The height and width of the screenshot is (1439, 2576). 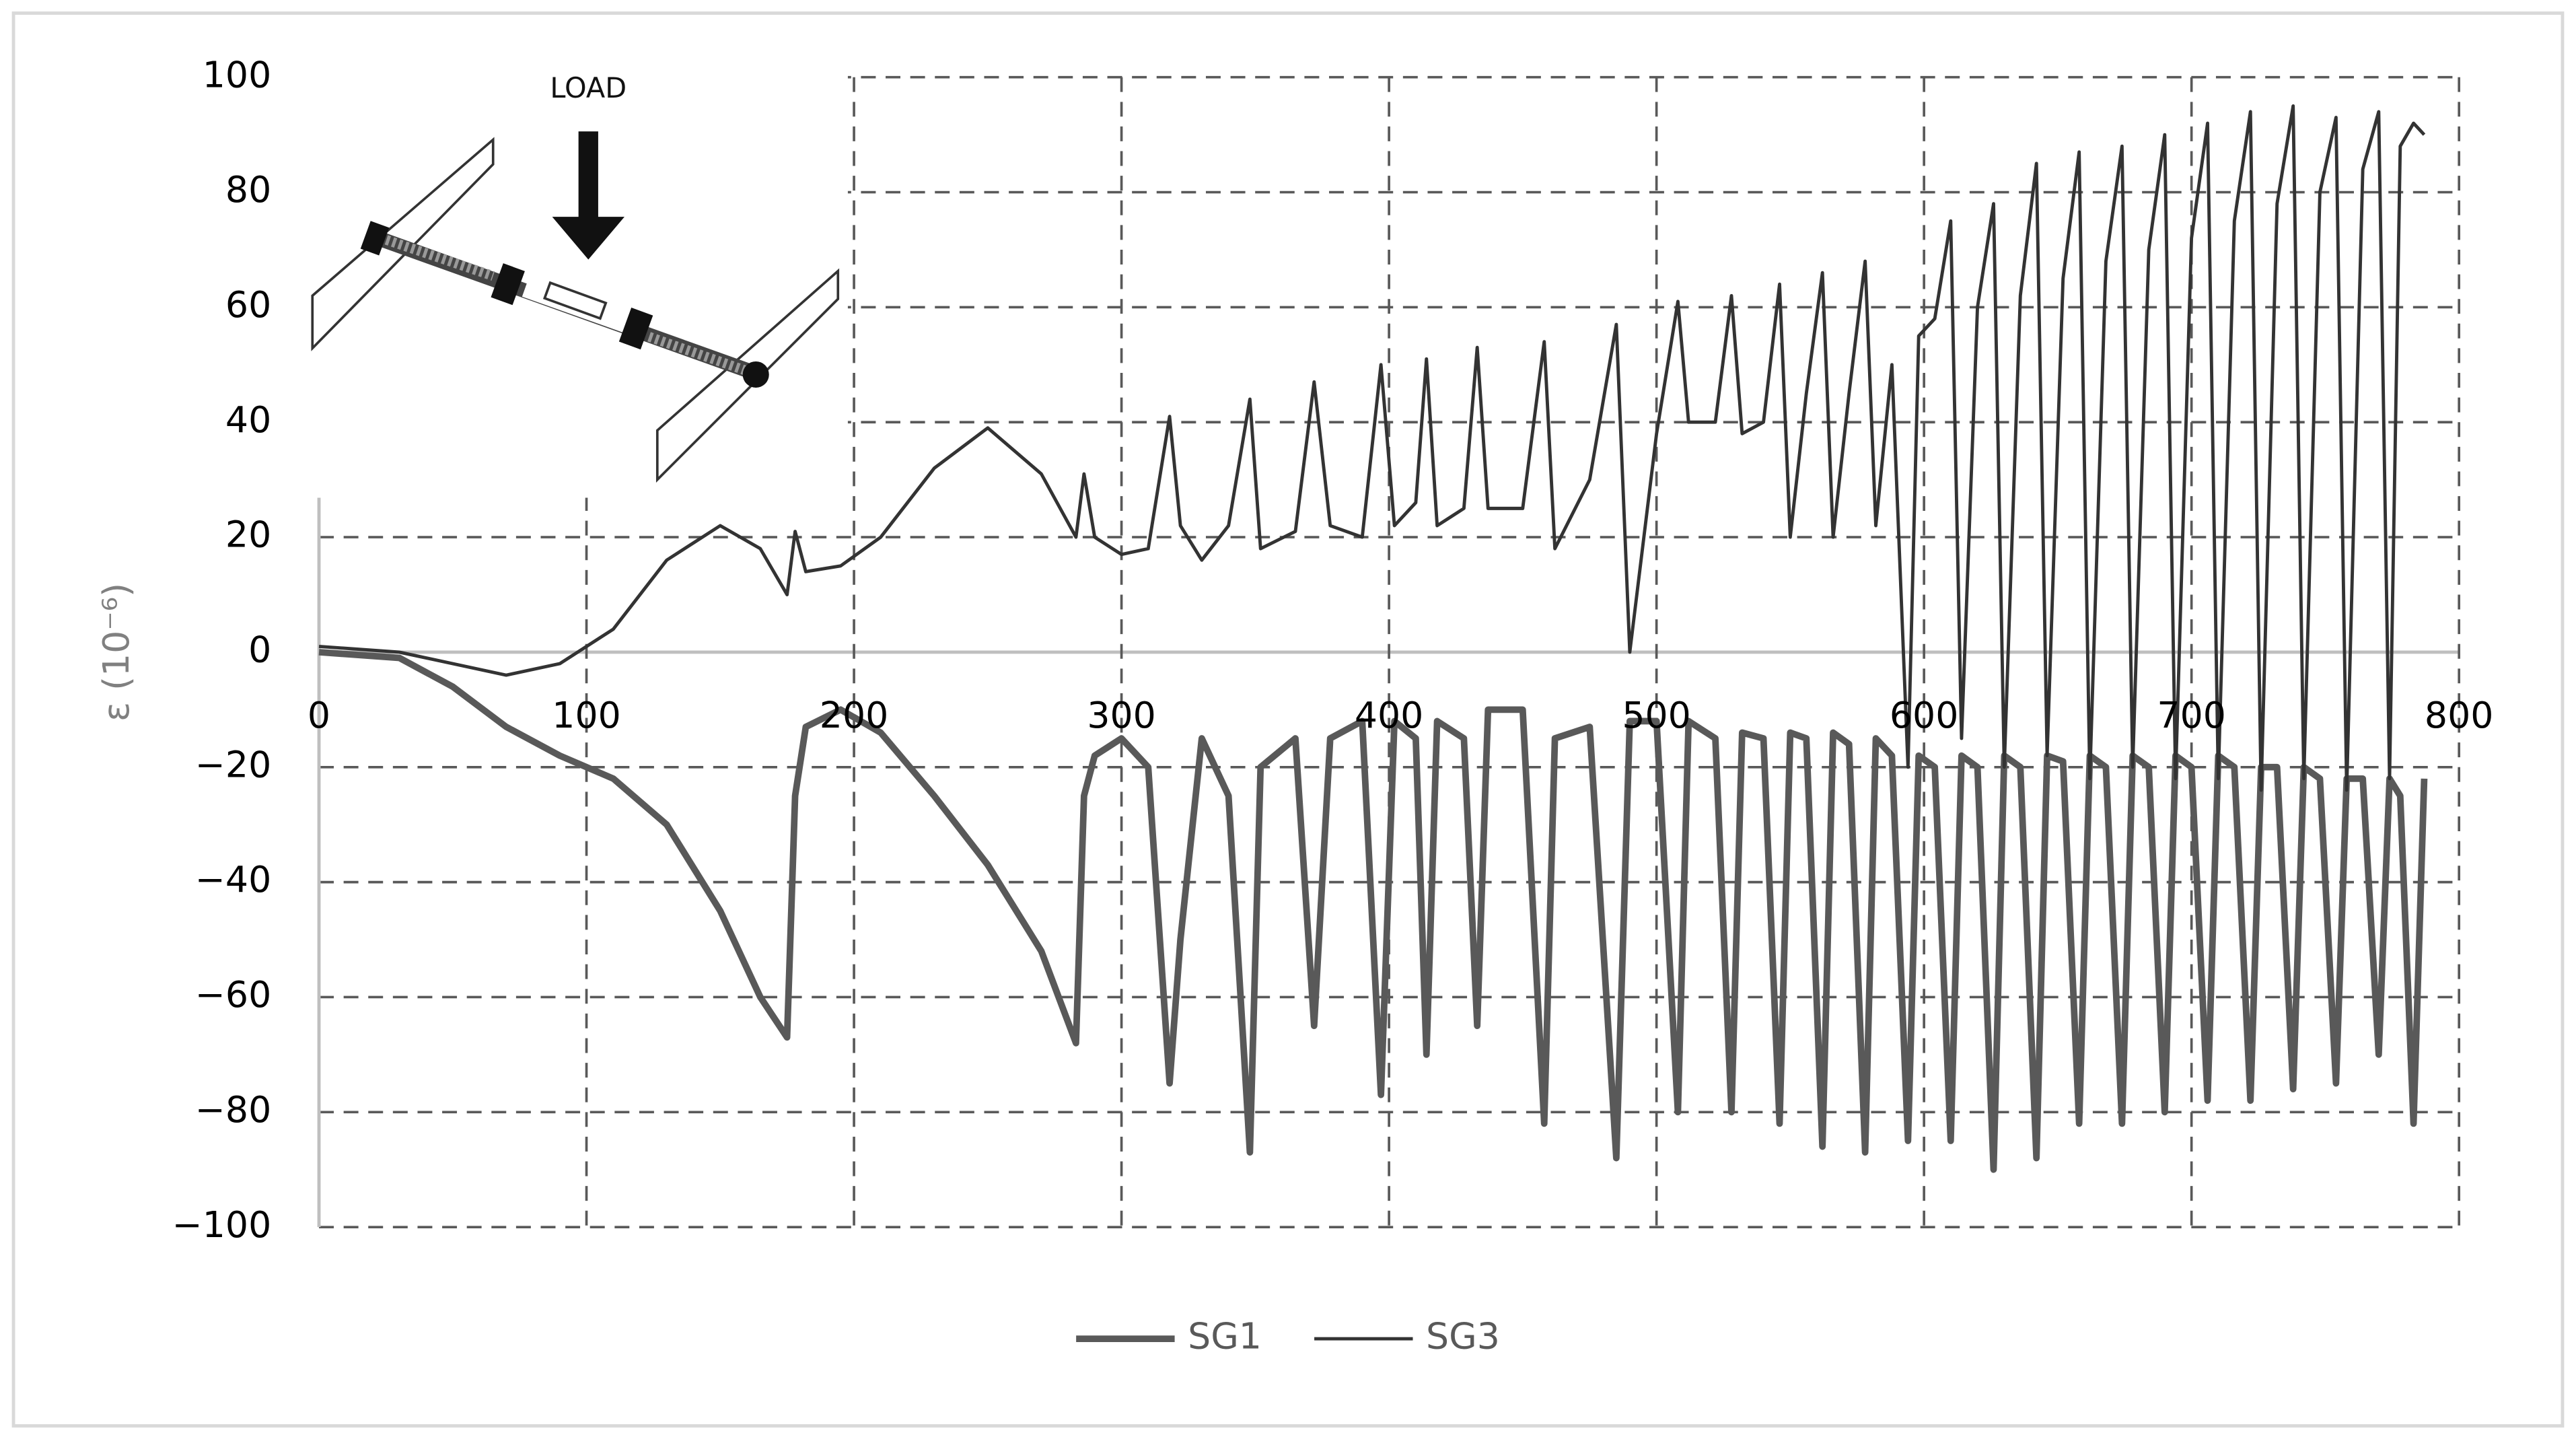 What do you see at coordinates (2191, 715) in the screenshot?
I see `x-tick-label: 700` at bounding box center [2191, 715].